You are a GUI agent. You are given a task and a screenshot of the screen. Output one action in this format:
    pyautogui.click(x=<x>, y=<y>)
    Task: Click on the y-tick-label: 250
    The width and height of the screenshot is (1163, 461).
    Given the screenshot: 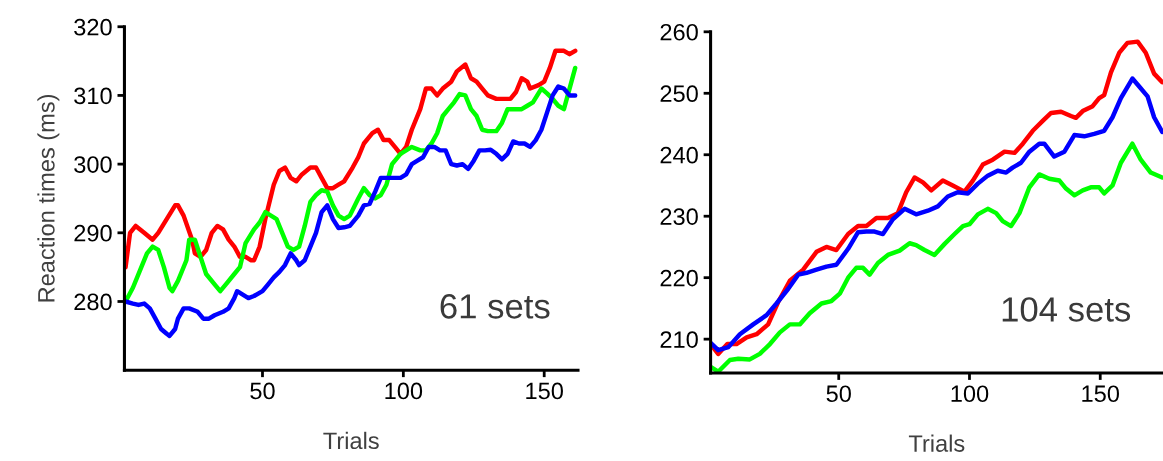 What is the action you would take?
    pyautogui.click(x=679, y=94)
    